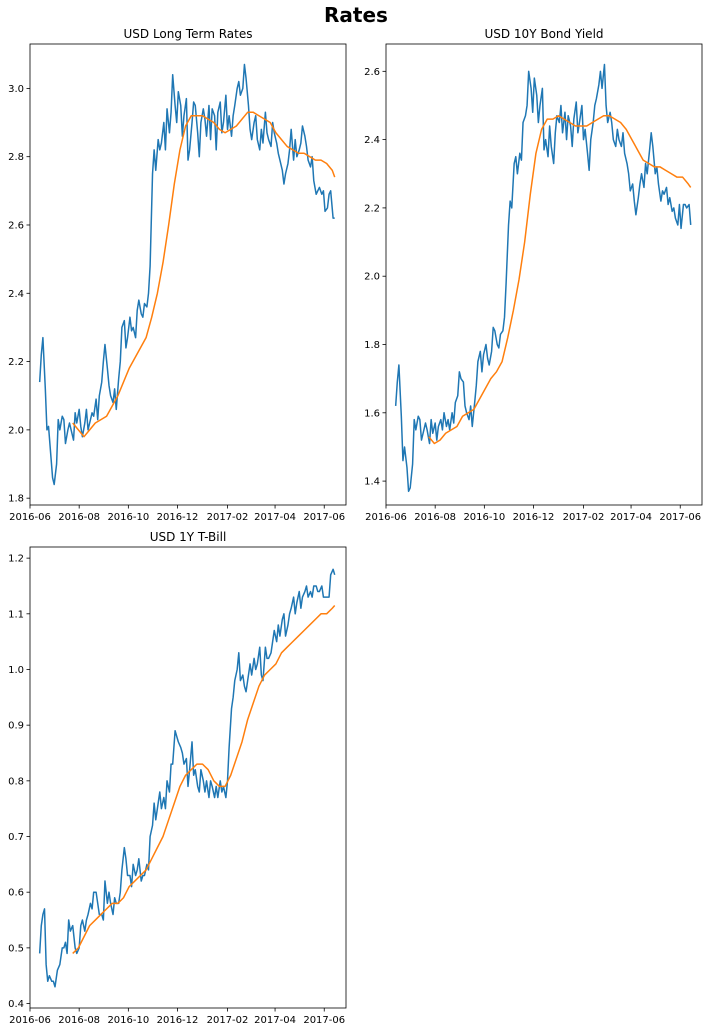  Describe the element at coordinates (16, 1004) in the screenshot. I see `y-tick-label: 0.4` at that location.